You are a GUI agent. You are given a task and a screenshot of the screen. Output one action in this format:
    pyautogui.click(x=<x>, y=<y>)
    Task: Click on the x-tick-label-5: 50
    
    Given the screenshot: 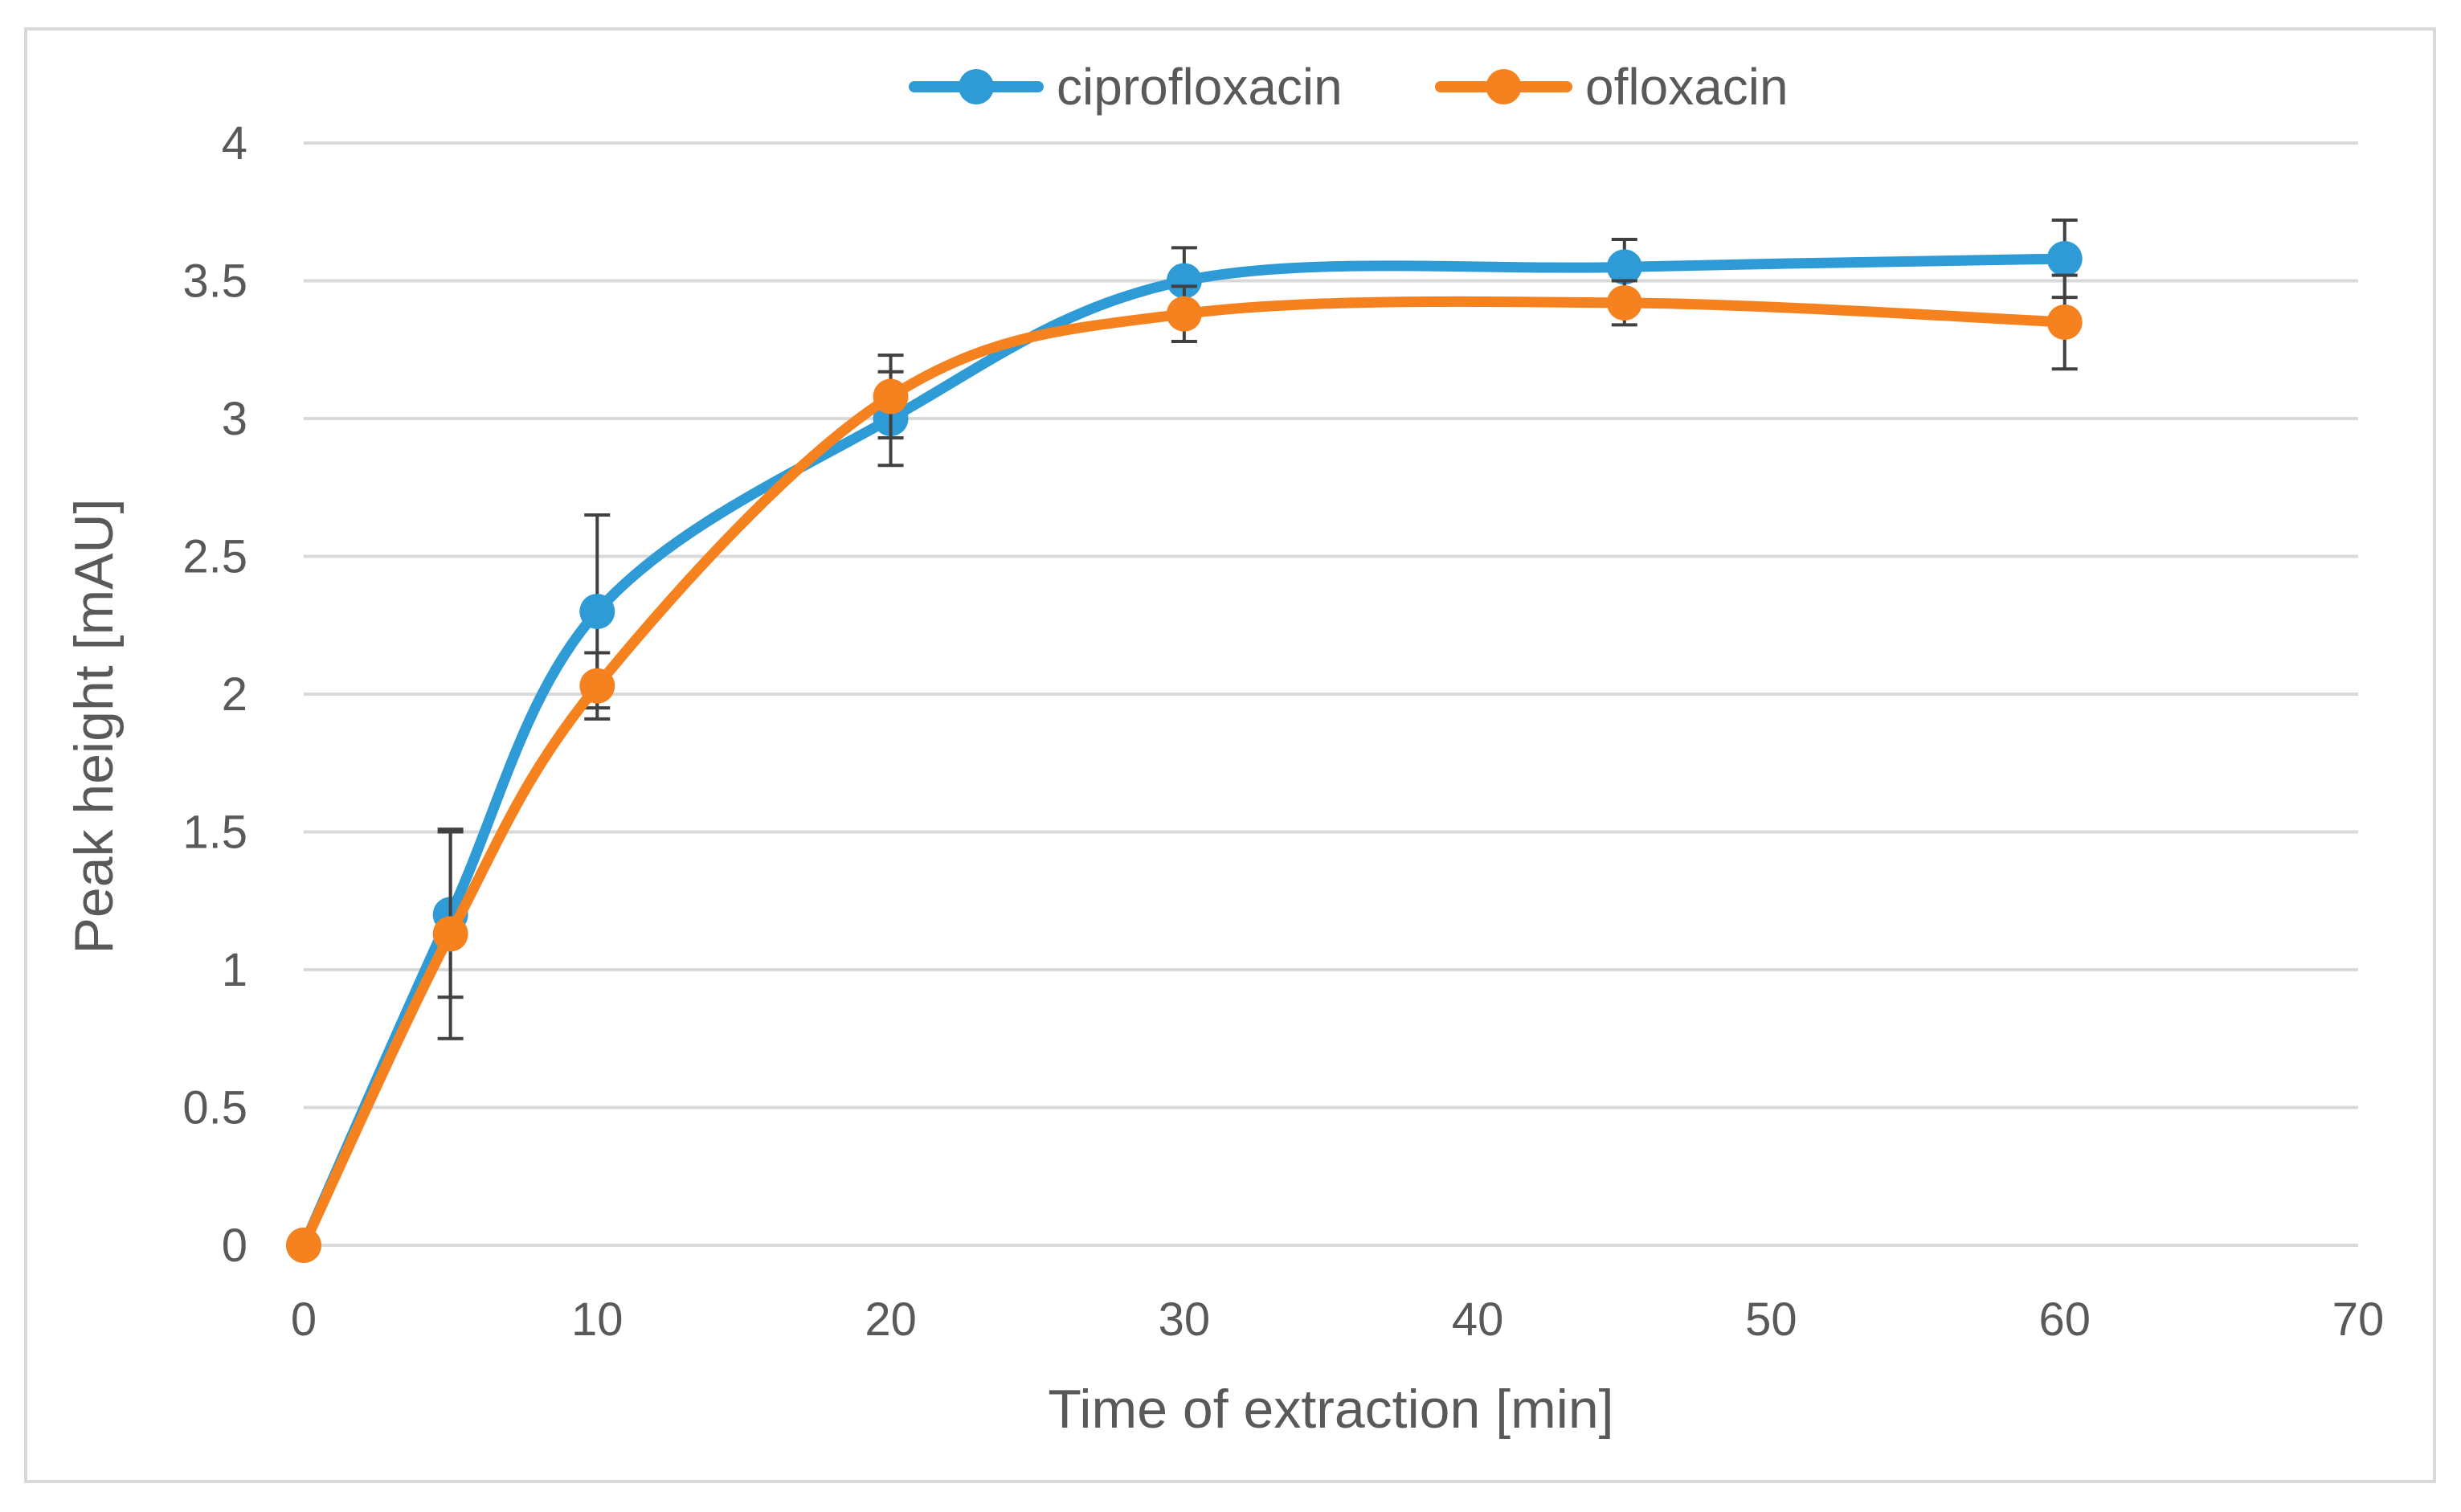 What is the action you would take?
    pyautogui.click(x=1771, y=1319)
    